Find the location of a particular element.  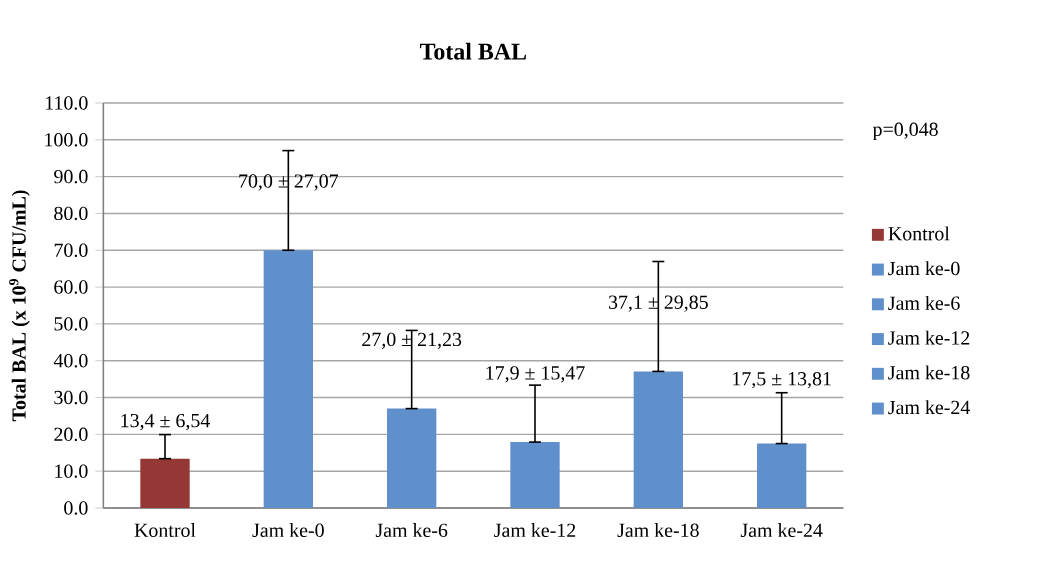

data-label: 37,1 ± 29,85 is located at coordinates (658, 303).